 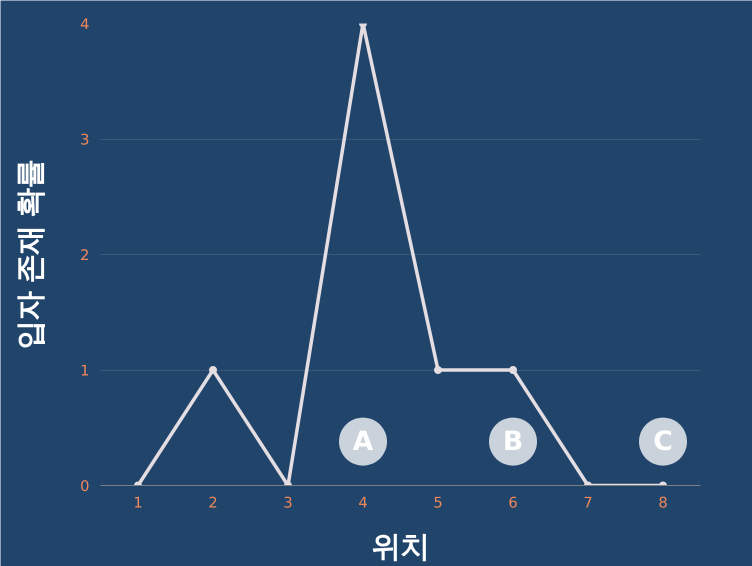 What do you see at coordinates (85, 371) in the screenshot?
I see `y-tick-label: 1` at bounding box center [85, 371].